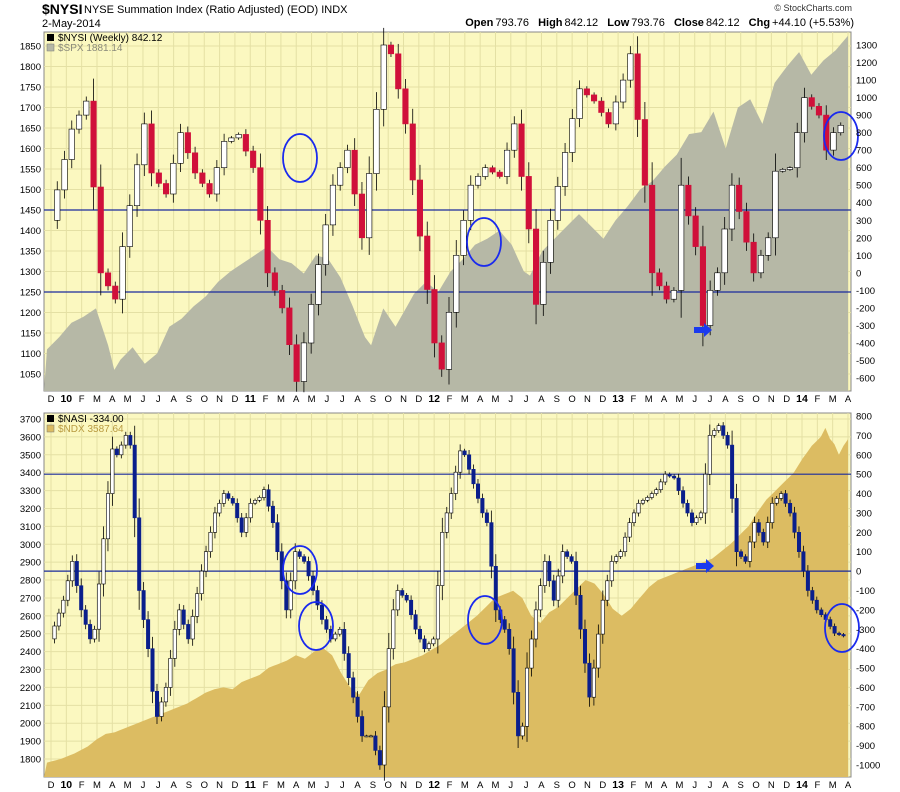 The height and width of the screenshot is (792, 900). What do you see at coordinates (91, 419) in the screenshot?
I see `legend-primary: $NASI -334.00` at bounding box center [91, 419].